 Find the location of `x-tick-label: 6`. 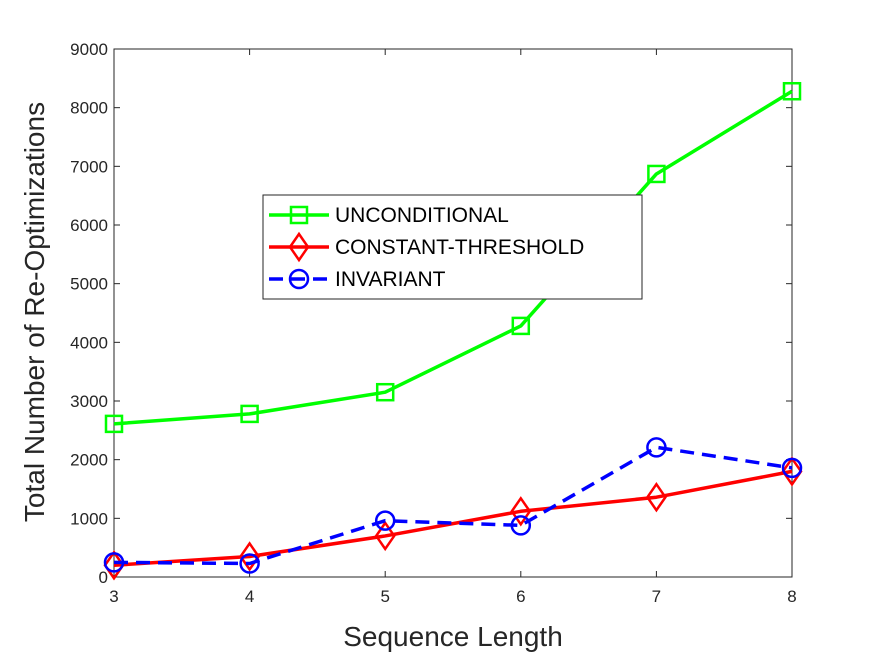

x-tick-label: 6 is located at coordinates (520, 596).